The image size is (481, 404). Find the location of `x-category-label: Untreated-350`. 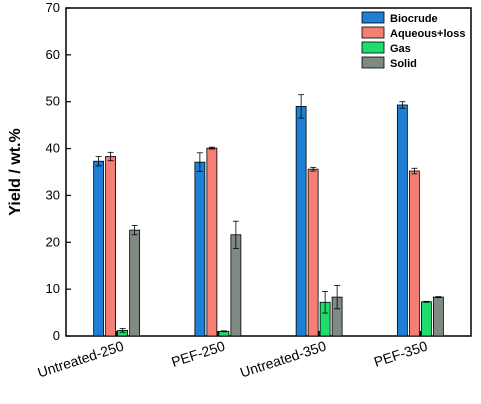

x-category-label: Untreated-350 is located at coordinates (283, 359).